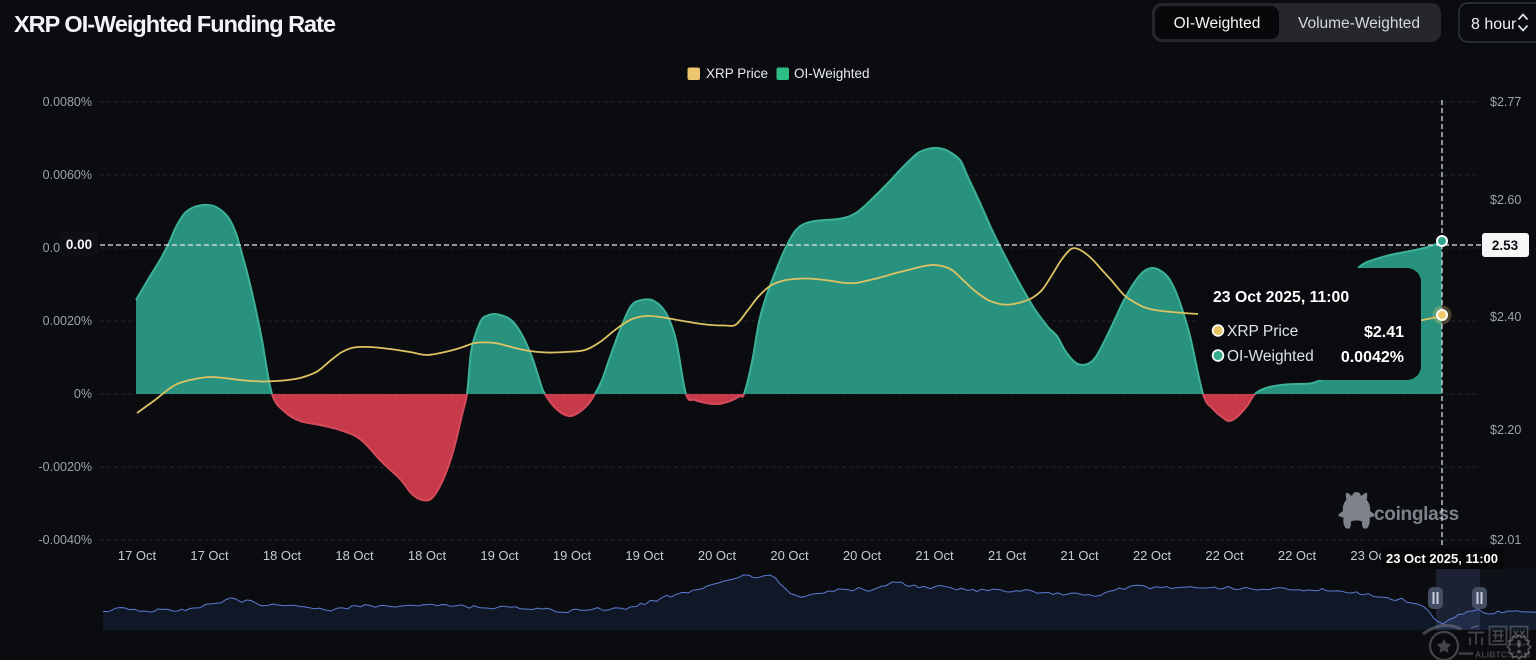  I want to click on svg-text: 0%, so click(83, 394).